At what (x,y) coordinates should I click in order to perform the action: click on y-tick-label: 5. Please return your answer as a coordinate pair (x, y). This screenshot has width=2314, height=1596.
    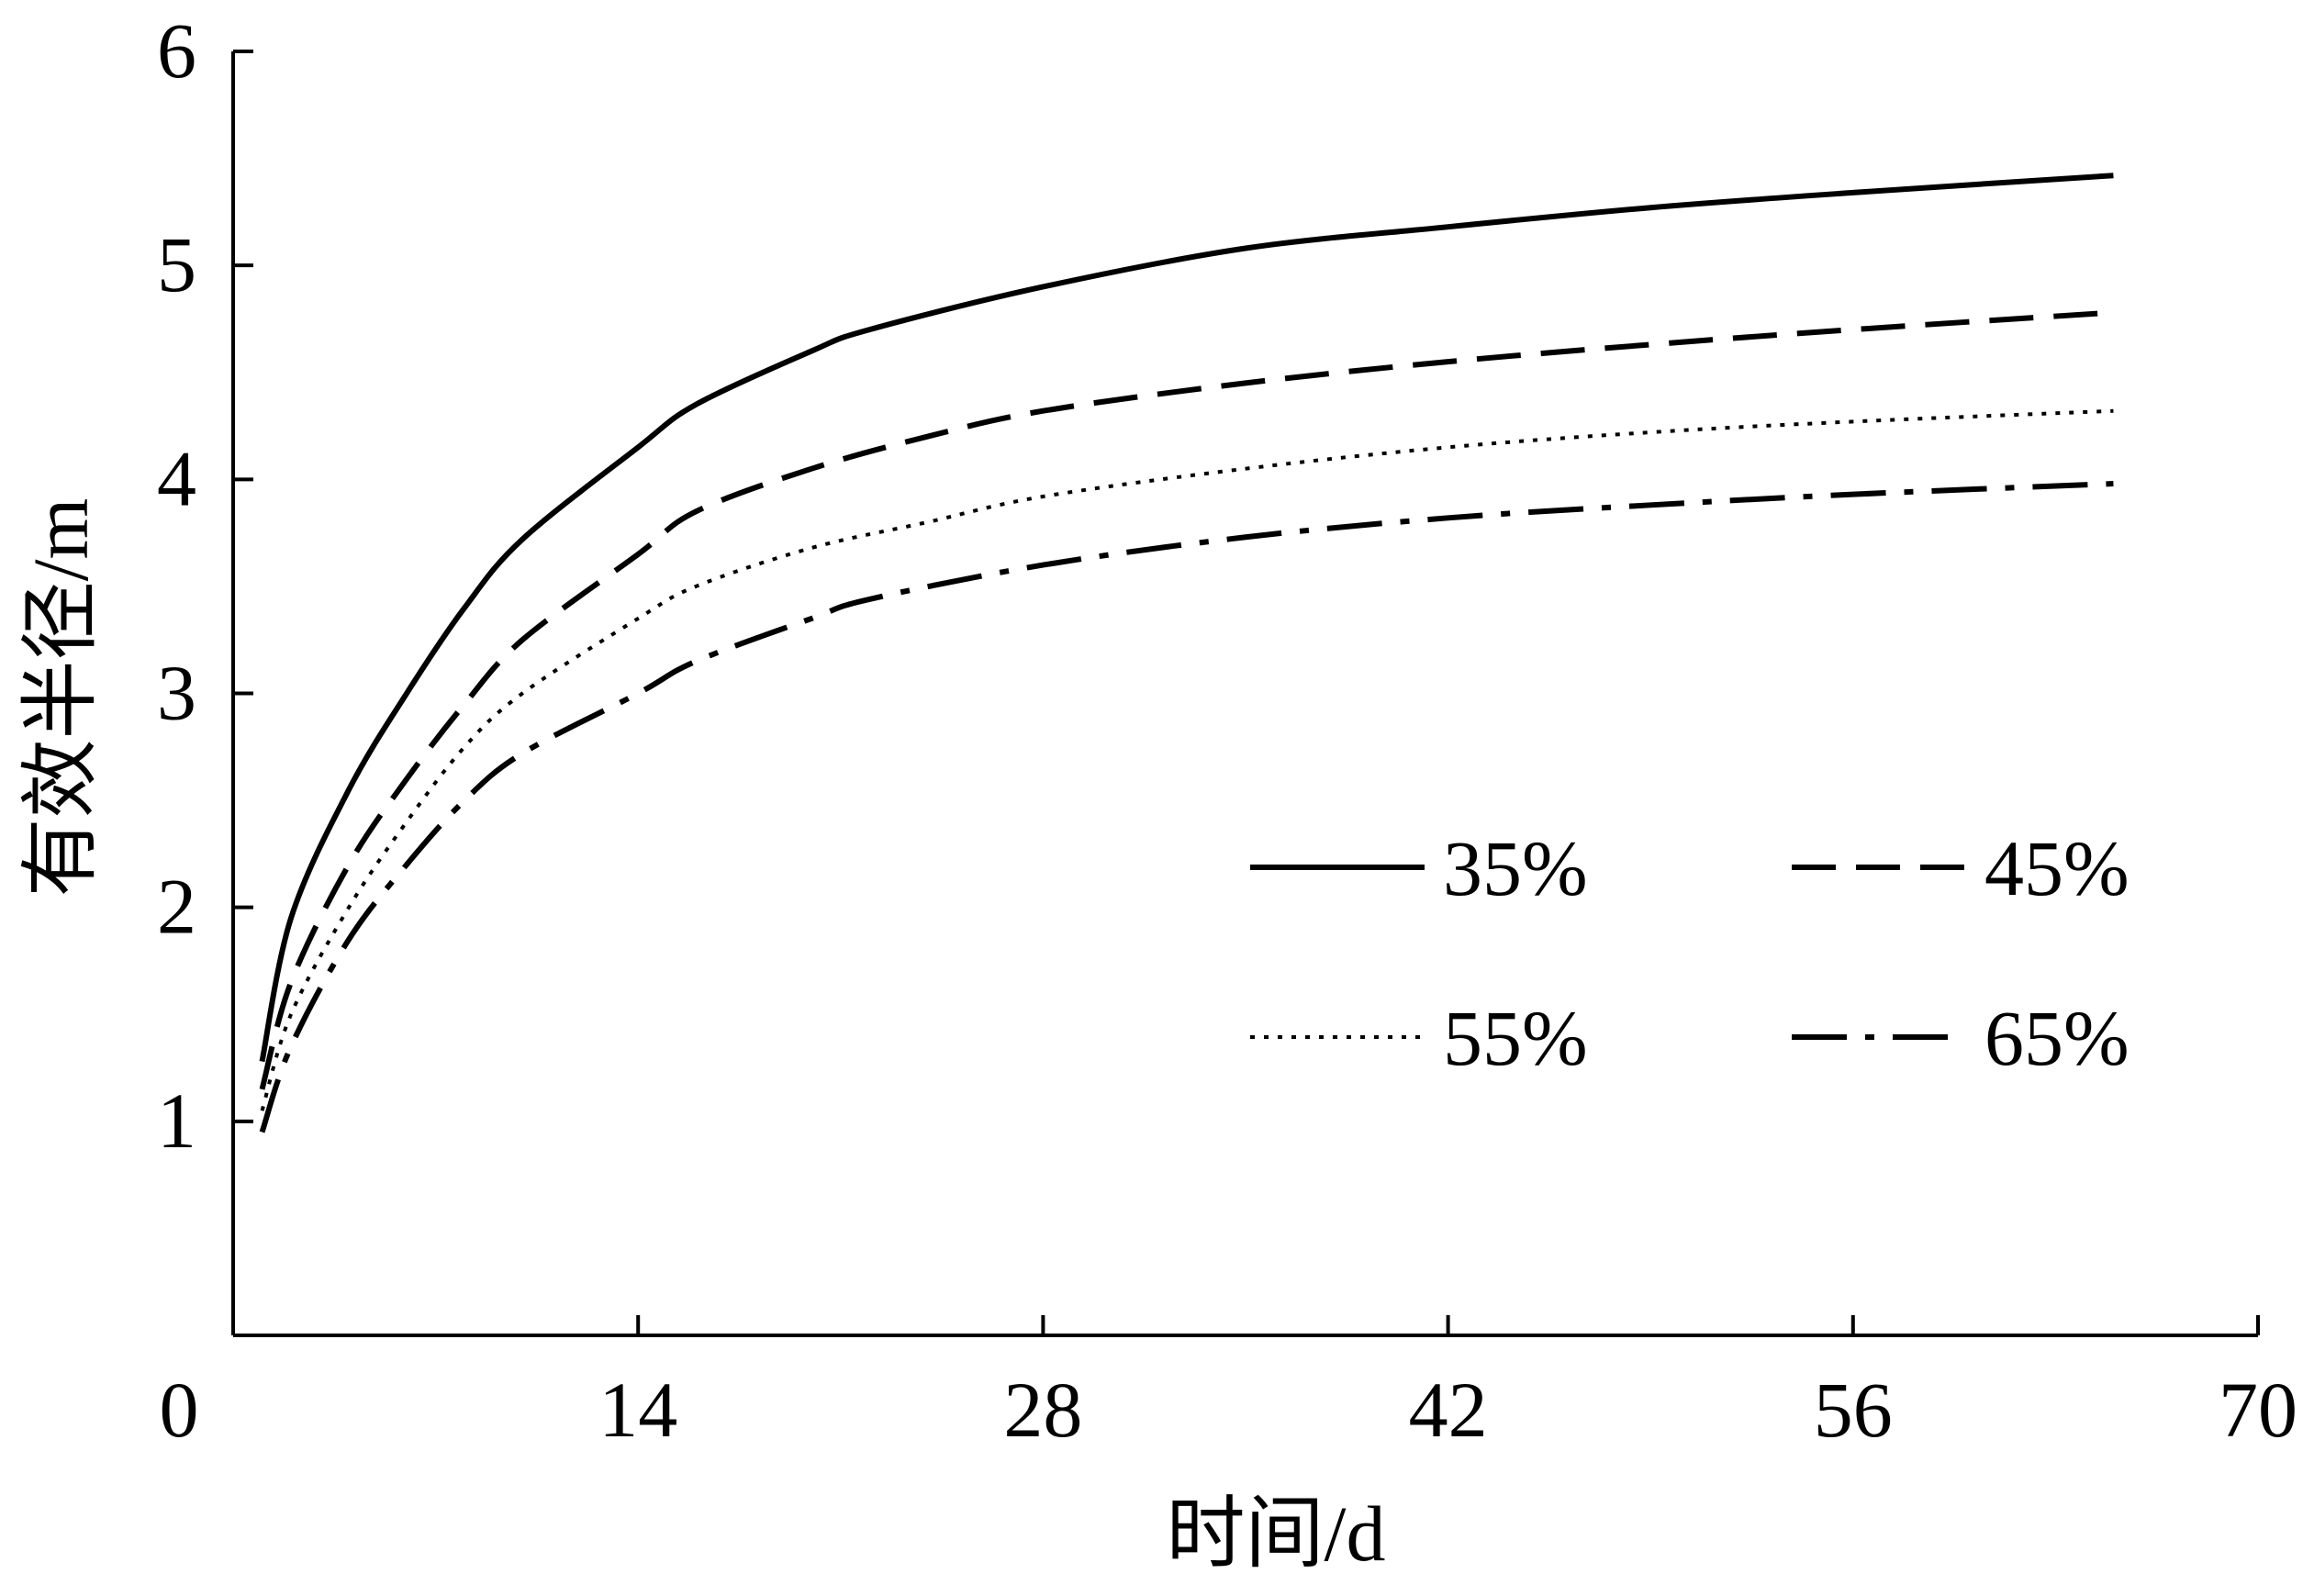
    Looking at the image, I should click on (176, 264).